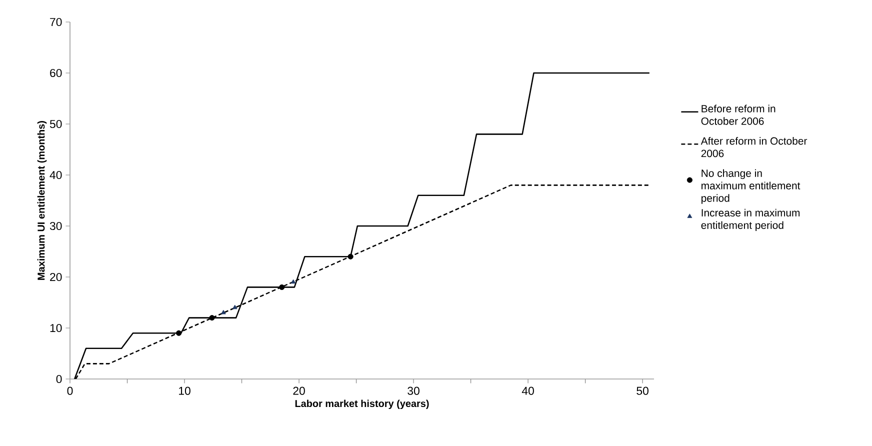 Image resolution: width=872 pixels, height=446 pixels. Describe the element at coordinates (56, 124) in the screenshot. I see `y-tick-label: 50` at that location.